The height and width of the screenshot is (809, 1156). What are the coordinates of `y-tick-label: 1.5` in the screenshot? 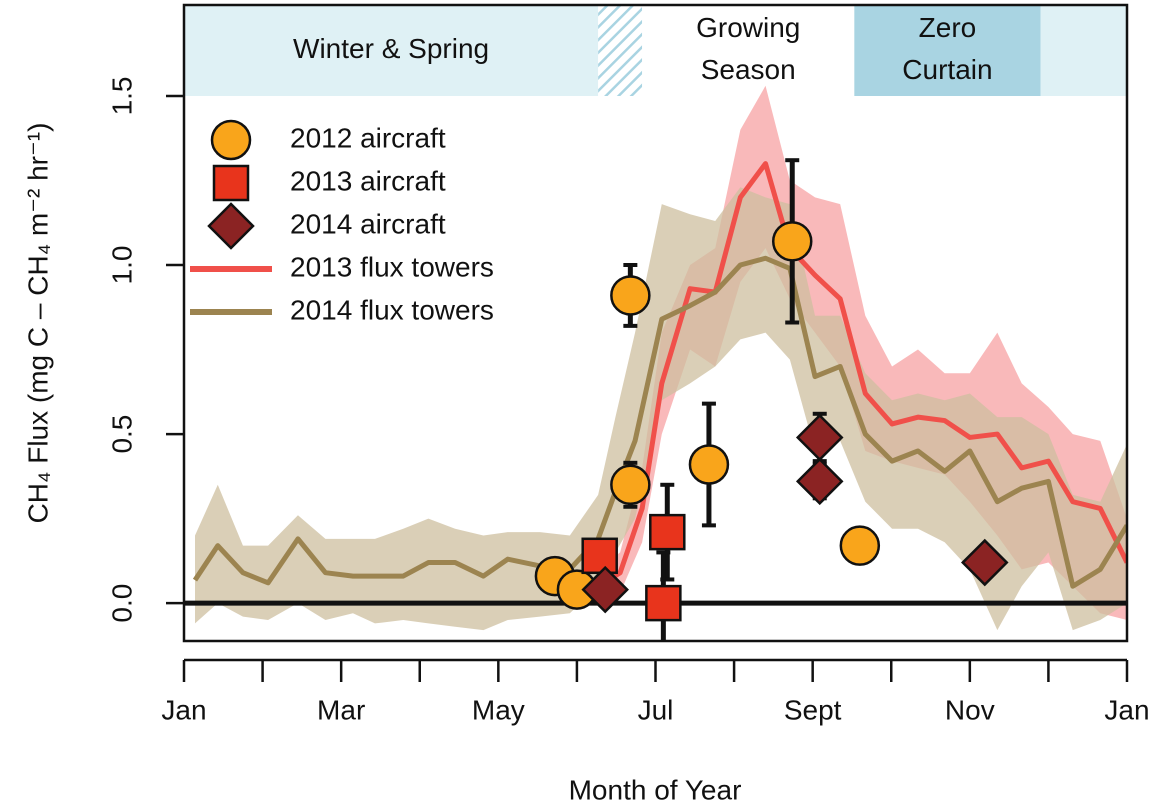 It's located at (121, 95).